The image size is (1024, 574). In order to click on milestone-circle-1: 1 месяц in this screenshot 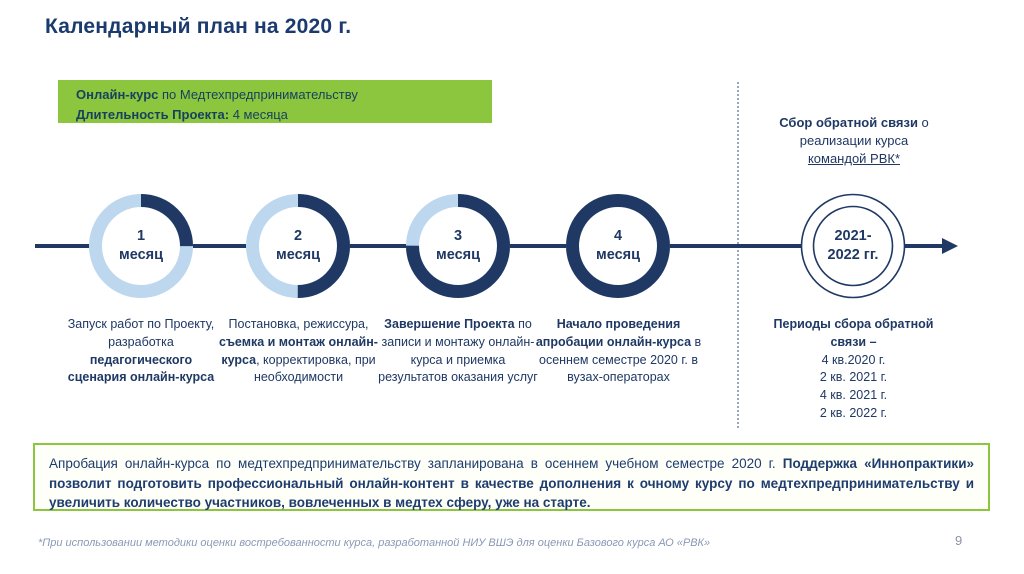, I will do `click(141, 246)`.